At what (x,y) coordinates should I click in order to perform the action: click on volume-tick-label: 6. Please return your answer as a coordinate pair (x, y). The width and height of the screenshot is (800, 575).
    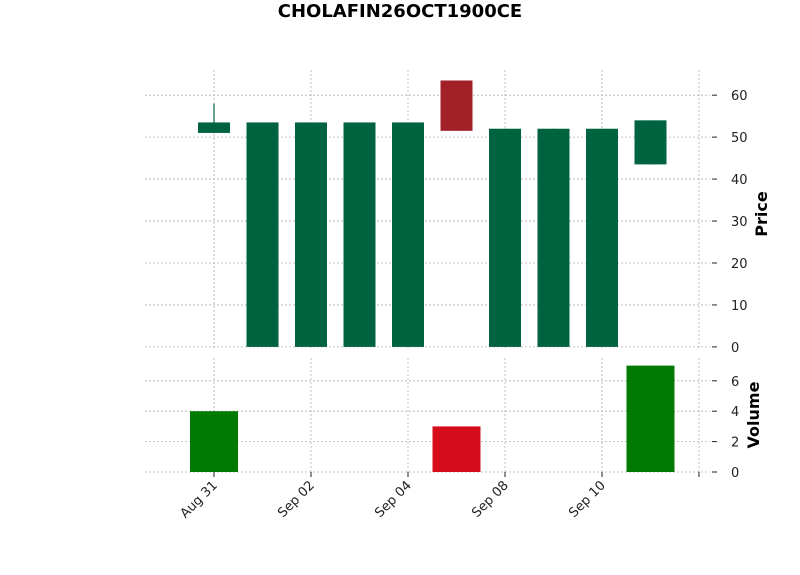
    Looking at the image, I should click on (735, 382).